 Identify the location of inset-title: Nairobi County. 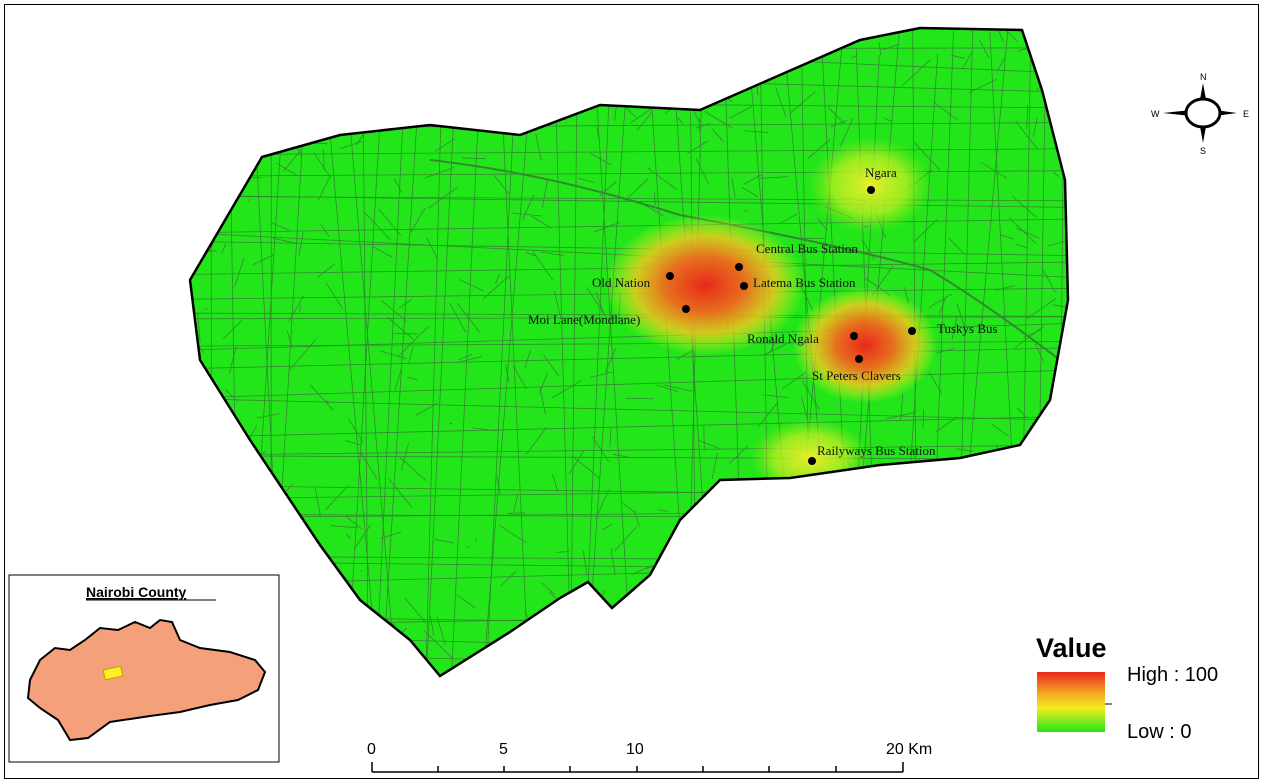
(136, 592).